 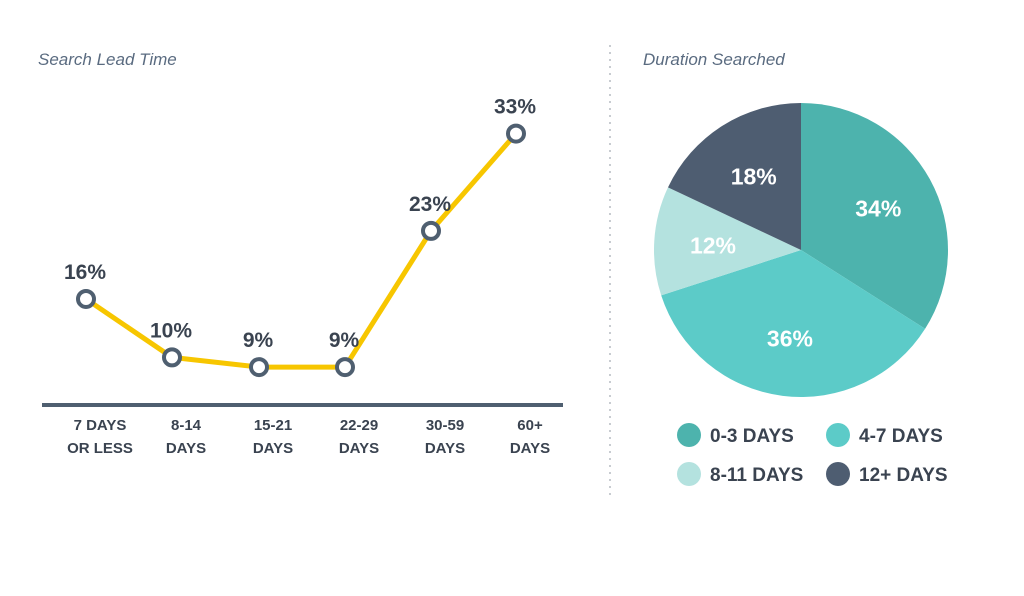 I want to click on x-tick-label: OR LESS, so click(x=100, y=448).